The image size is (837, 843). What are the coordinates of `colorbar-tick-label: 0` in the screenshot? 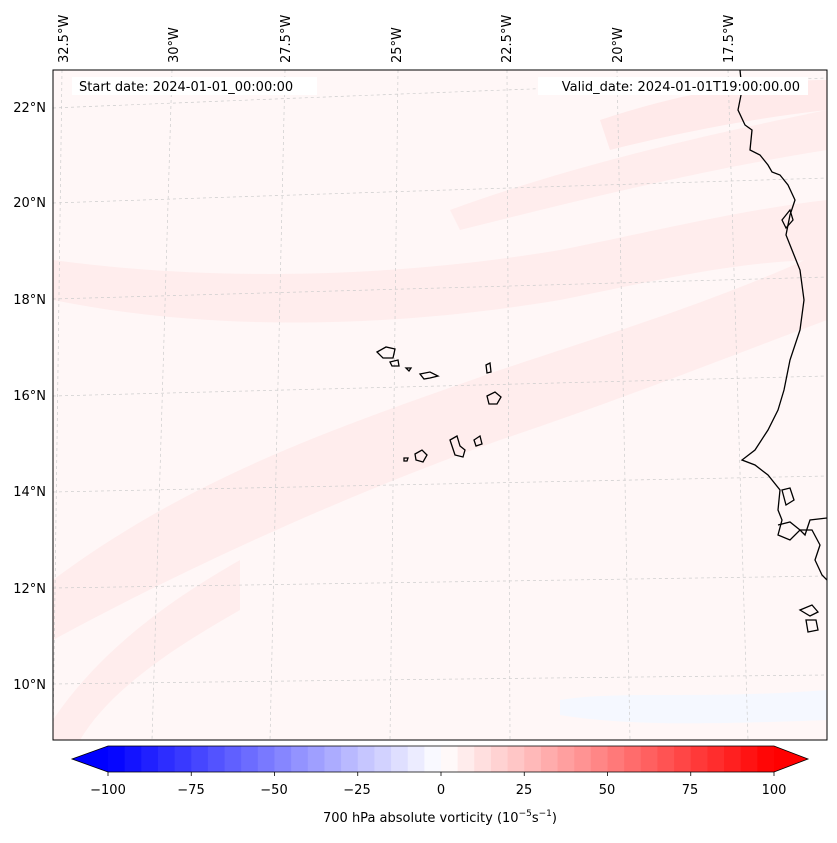 It's located at (441, 790).